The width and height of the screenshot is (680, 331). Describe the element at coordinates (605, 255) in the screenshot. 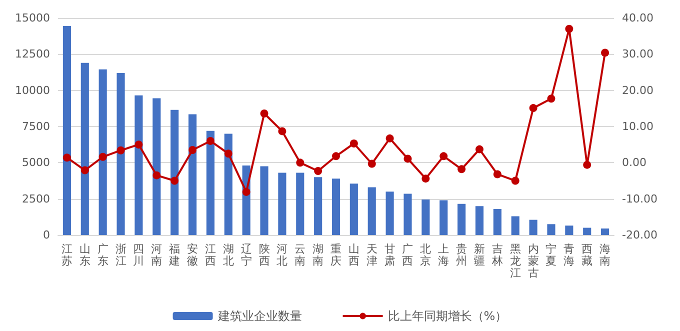

I see `x-tick-label: 海南` at that location.